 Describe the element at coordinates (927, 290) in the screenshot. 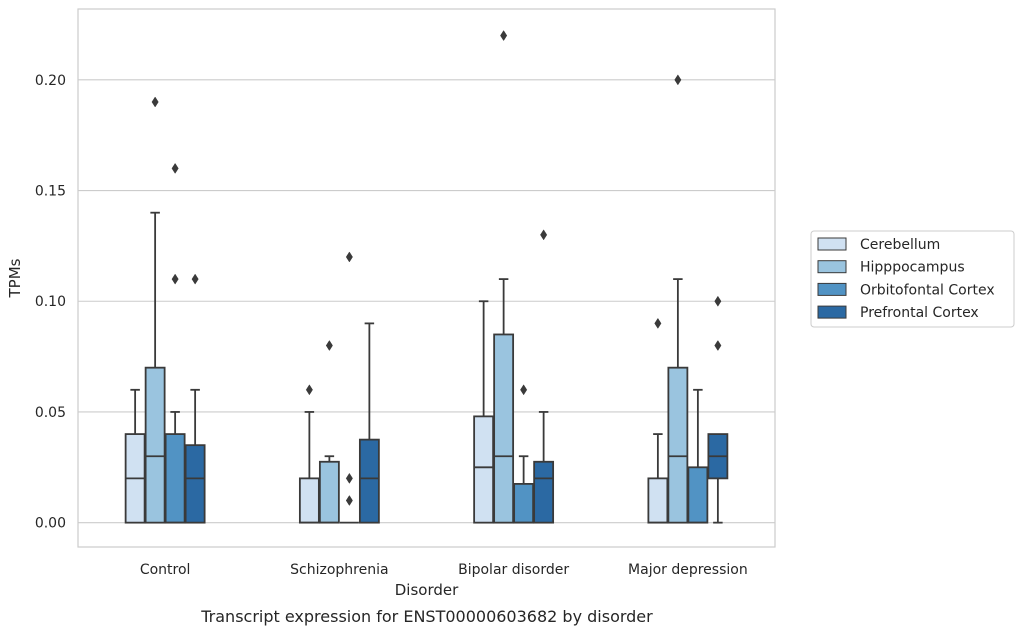

I see `legend-label: Orbitofontal Cortex` at that location.